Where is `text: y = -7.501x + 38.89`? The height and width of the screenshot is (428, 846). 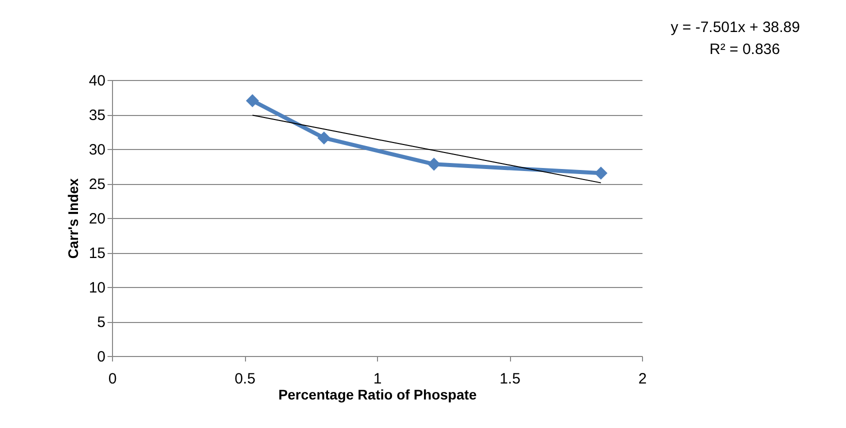
text: y = -7.501x + 38.89 is located at coordinates (735, 27).